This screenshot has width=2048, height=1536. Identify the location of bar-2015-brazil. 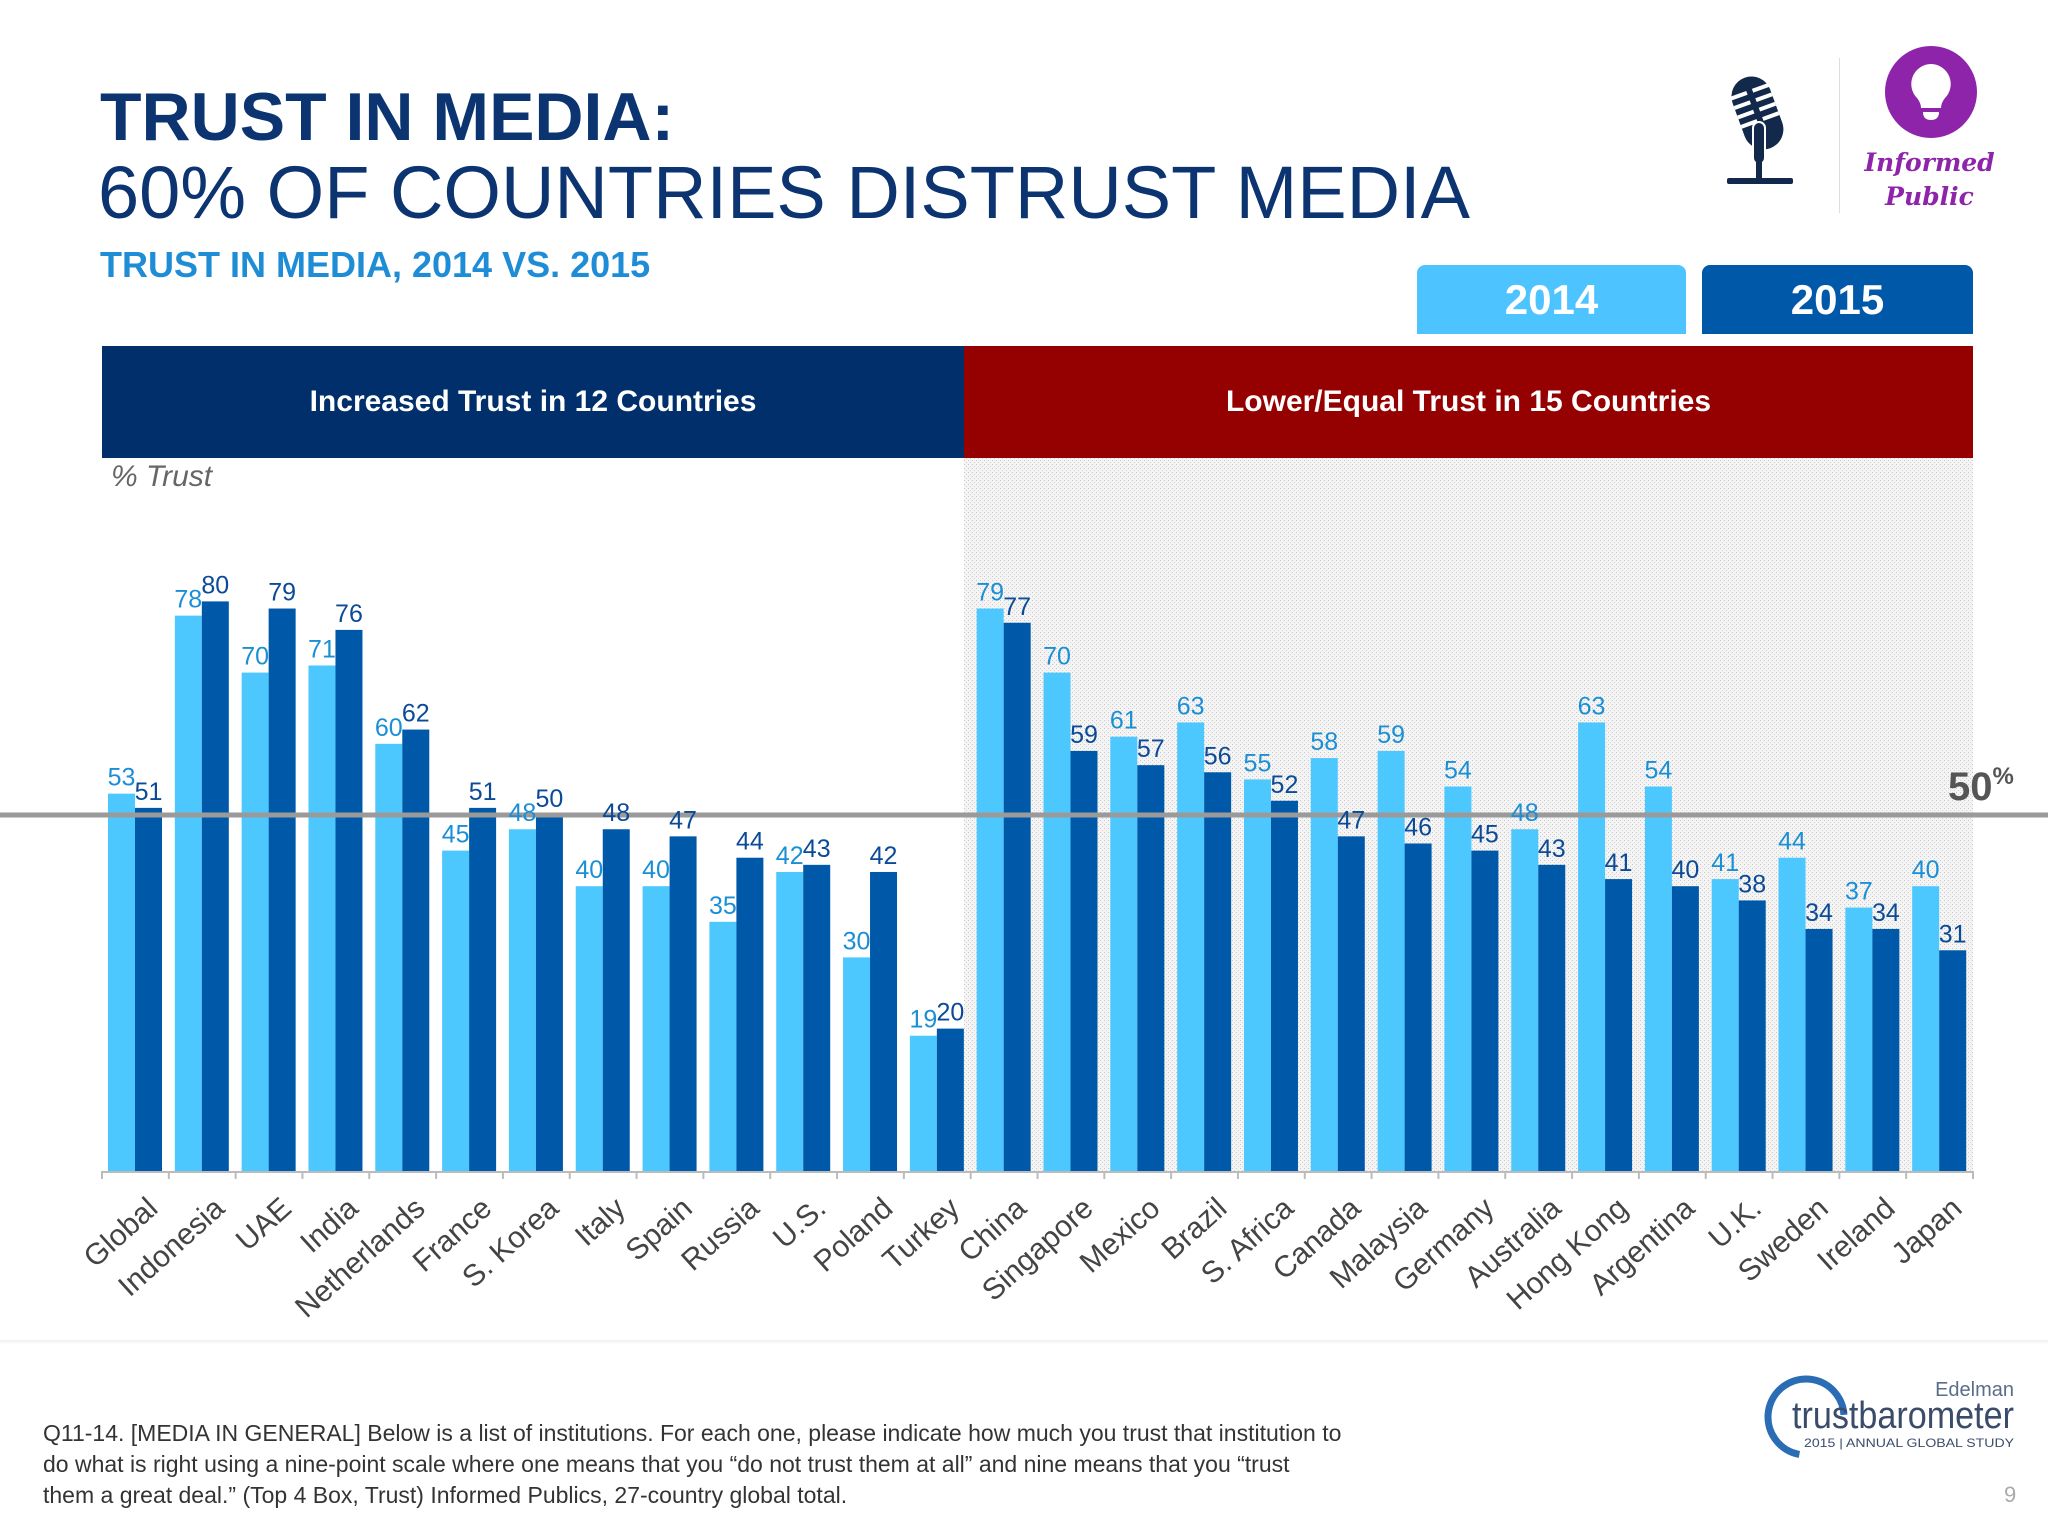
(1218, 971).